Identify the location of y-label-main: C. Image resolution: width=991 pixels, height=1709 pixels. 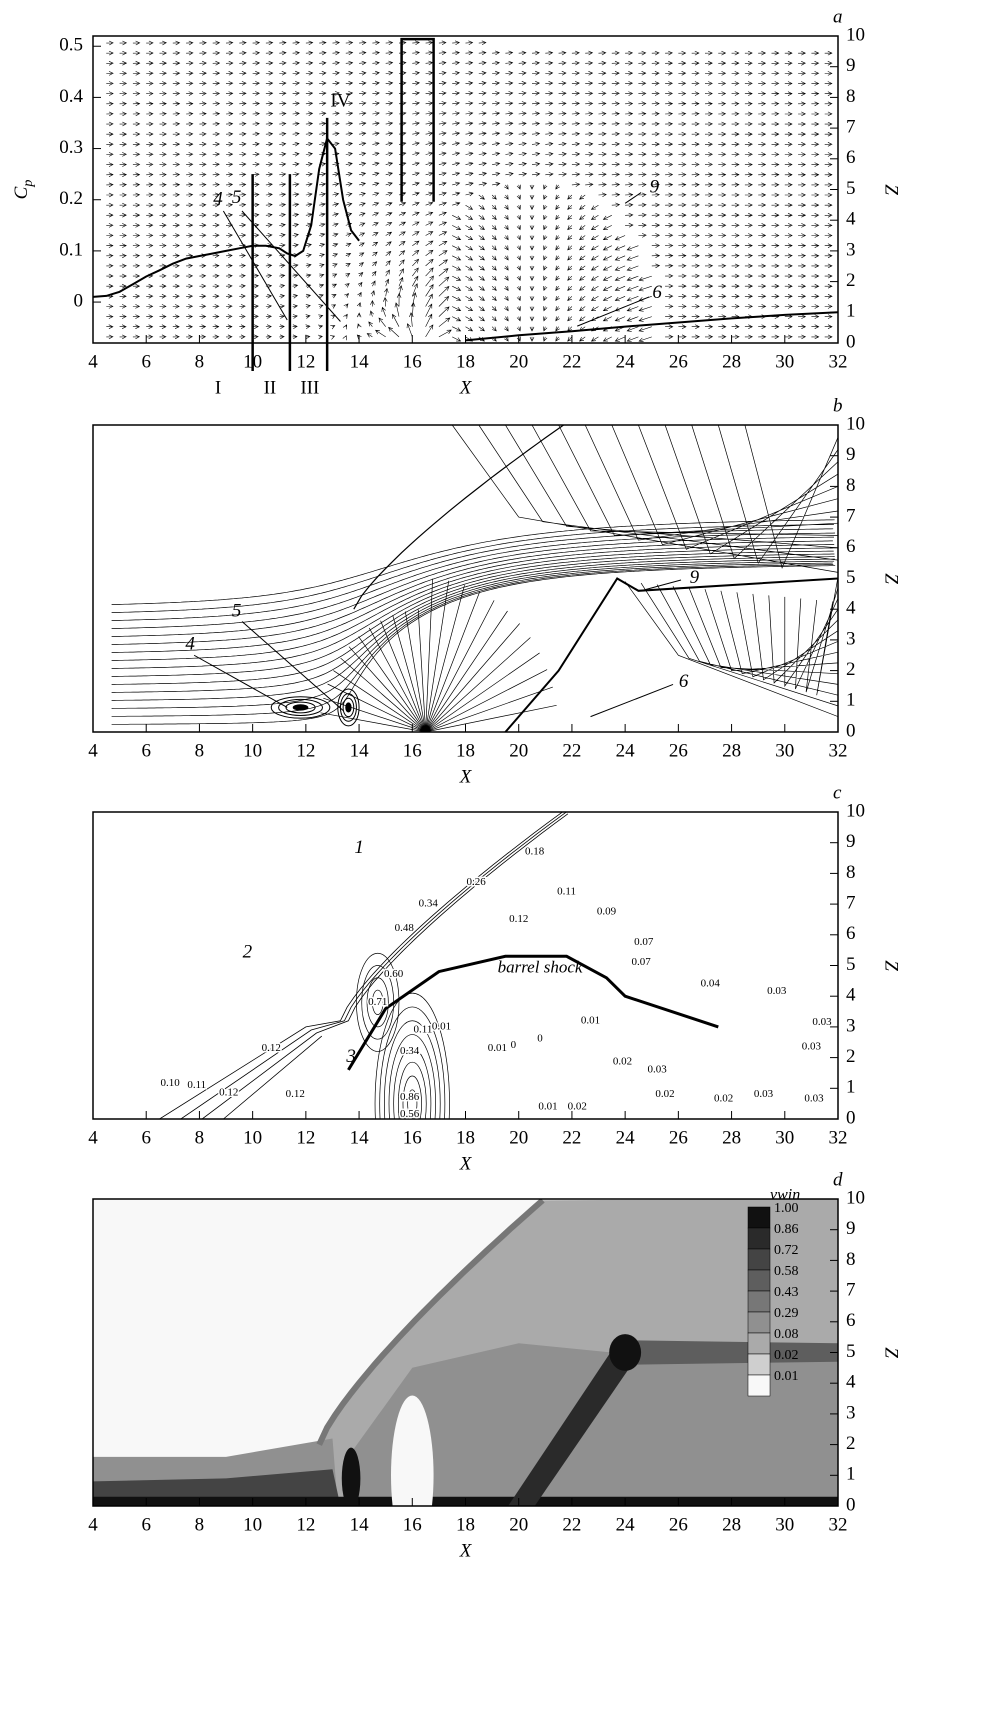
(21, 192).